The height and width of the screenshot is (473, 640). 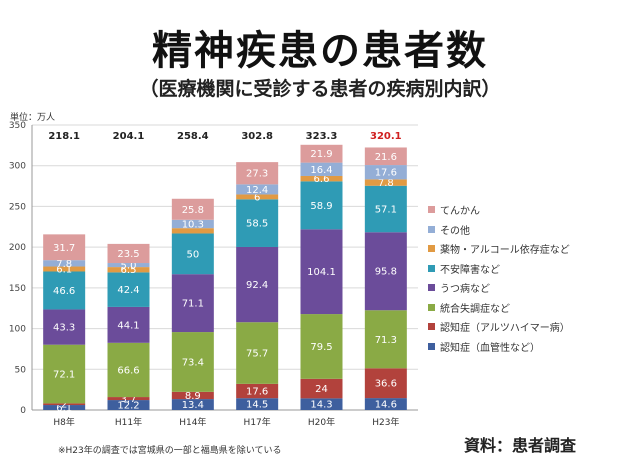 I want to click on legend-item: 不安障害など, so click(x=499, y=269).